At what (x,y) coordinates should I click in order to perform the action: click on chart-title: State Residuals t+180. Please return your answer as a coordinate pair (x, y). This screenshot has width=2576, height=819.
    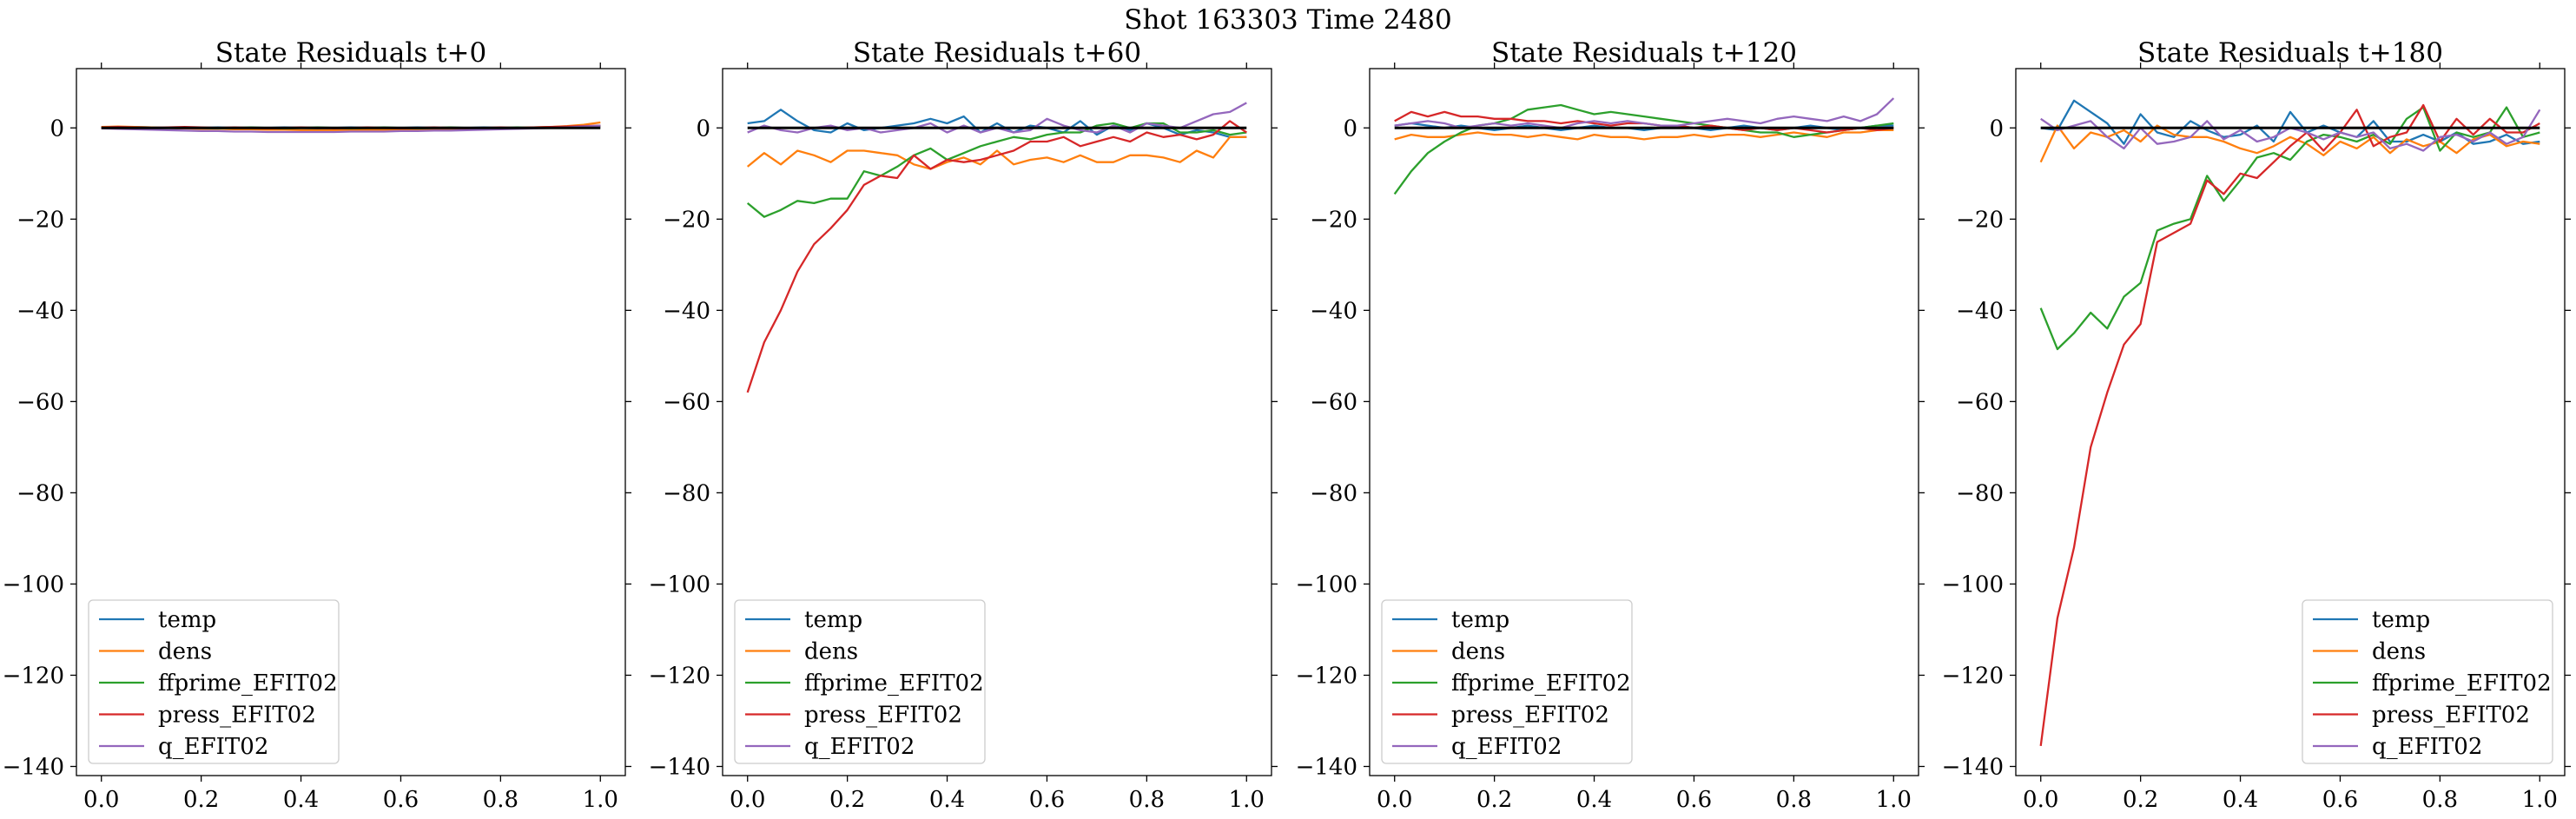
    Looking at the image, I should click on (2290, 53).